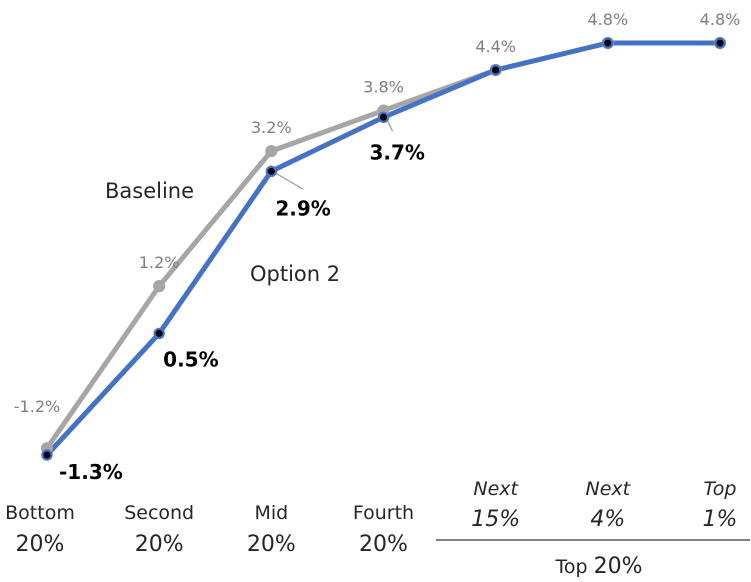 Image resolution: width=751 pixels, height=582 pixels. I want to click on group-label-top-20: Top 20%, so click(599, 566).